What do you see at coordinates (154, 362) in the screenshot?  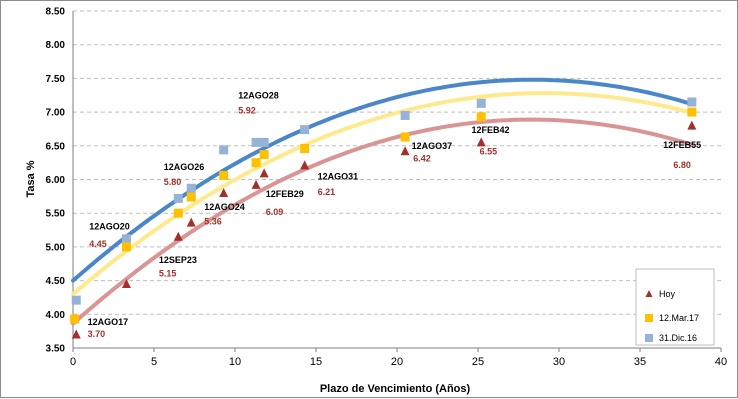 I see `x-tick-label: 5` at bounding box center [154, 362].